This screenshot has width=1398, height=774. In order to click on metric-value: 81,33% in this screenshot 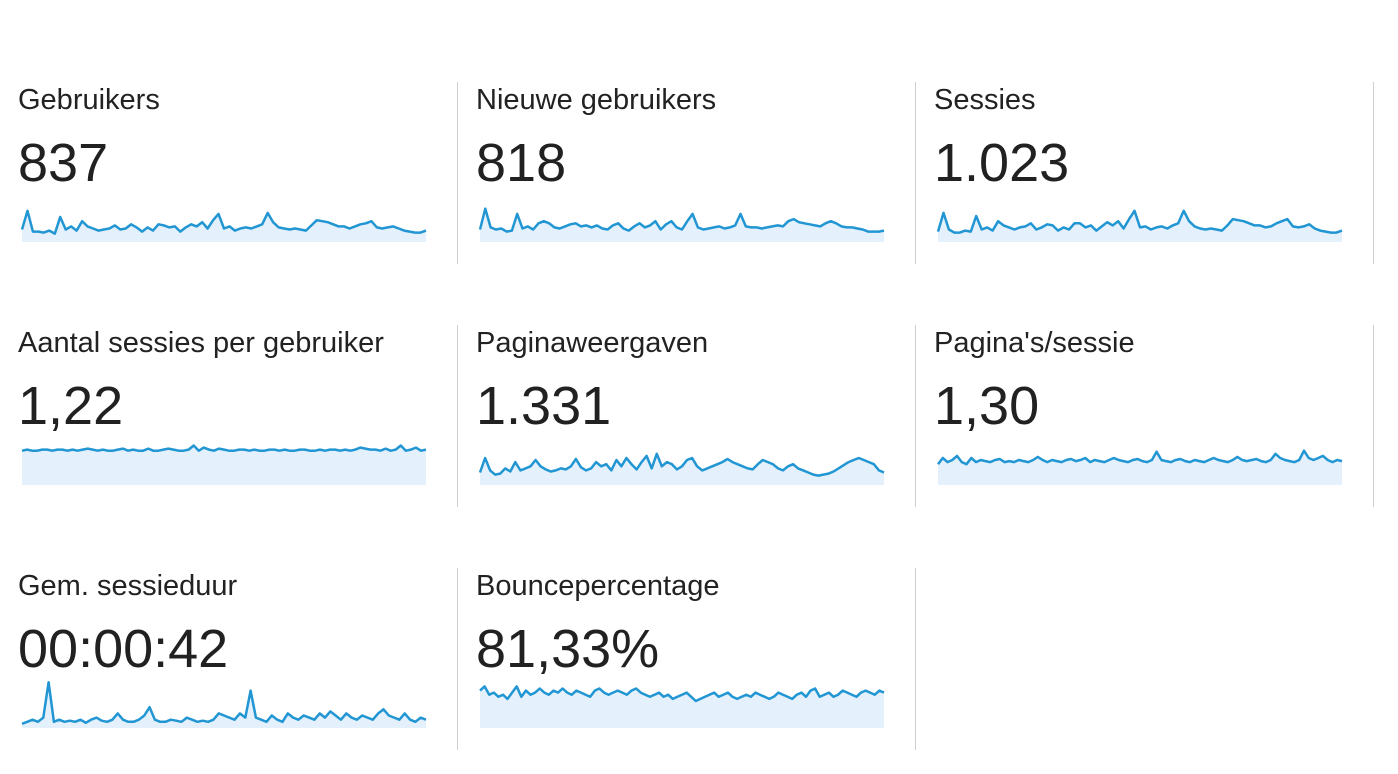, I will do `click(568, 649)`.